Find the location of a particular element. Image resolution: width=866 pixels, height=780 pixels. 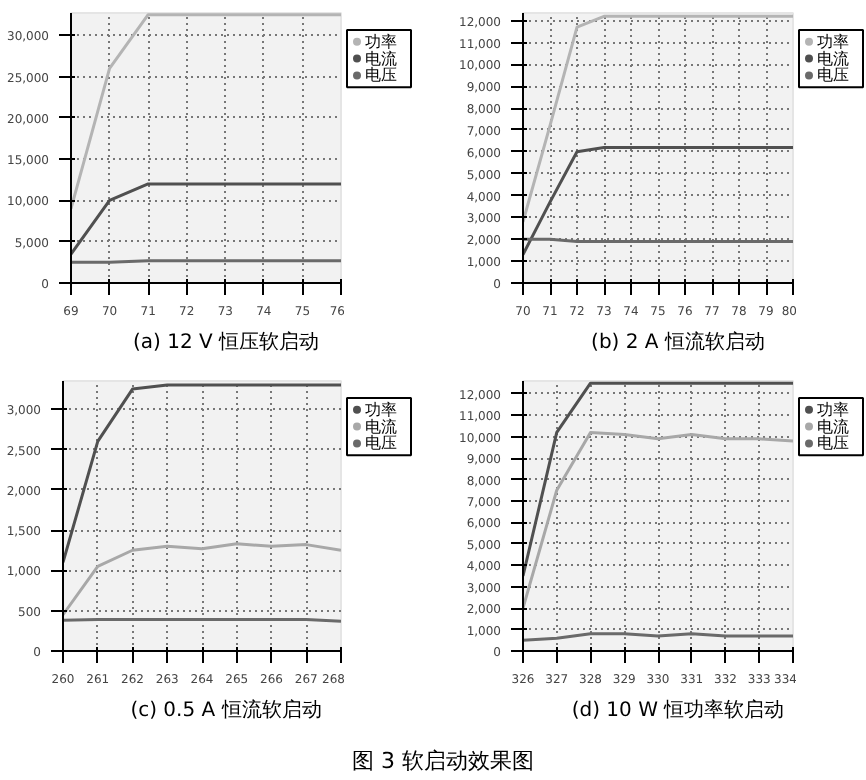

text: (a) 12 V 恒压软启动 is located at coordinates (226, 344).